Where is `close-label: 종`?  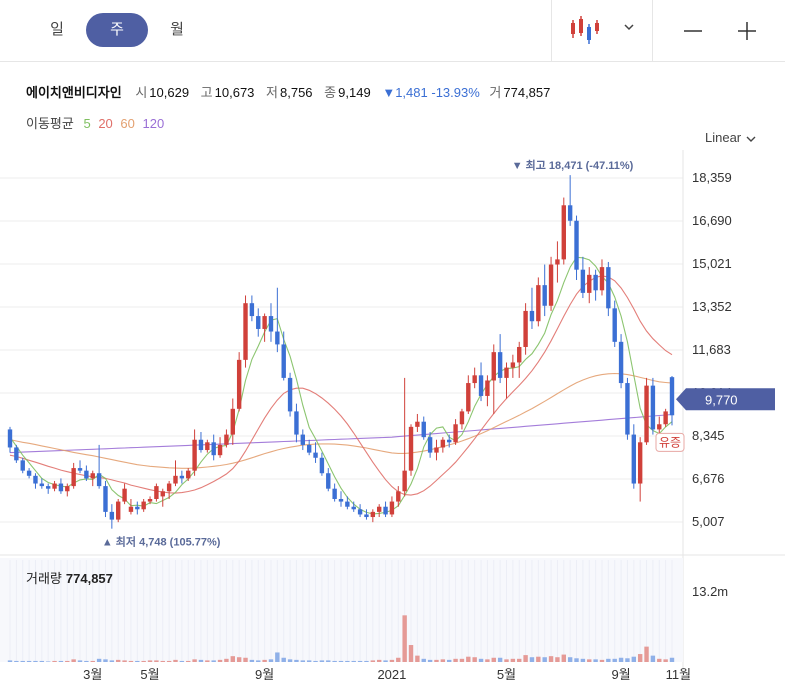
close-label: 종 is located at coordinates (330, 92).